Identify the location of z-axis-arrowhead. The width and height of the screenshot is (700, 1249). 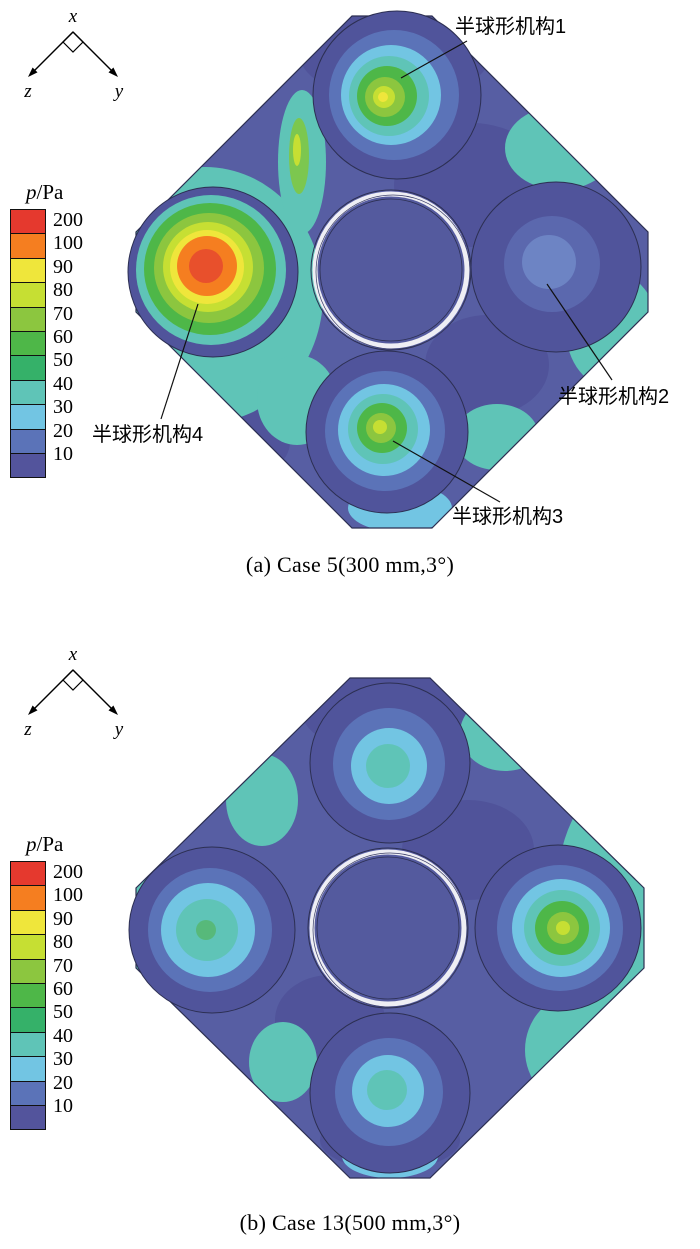
(33, 72).